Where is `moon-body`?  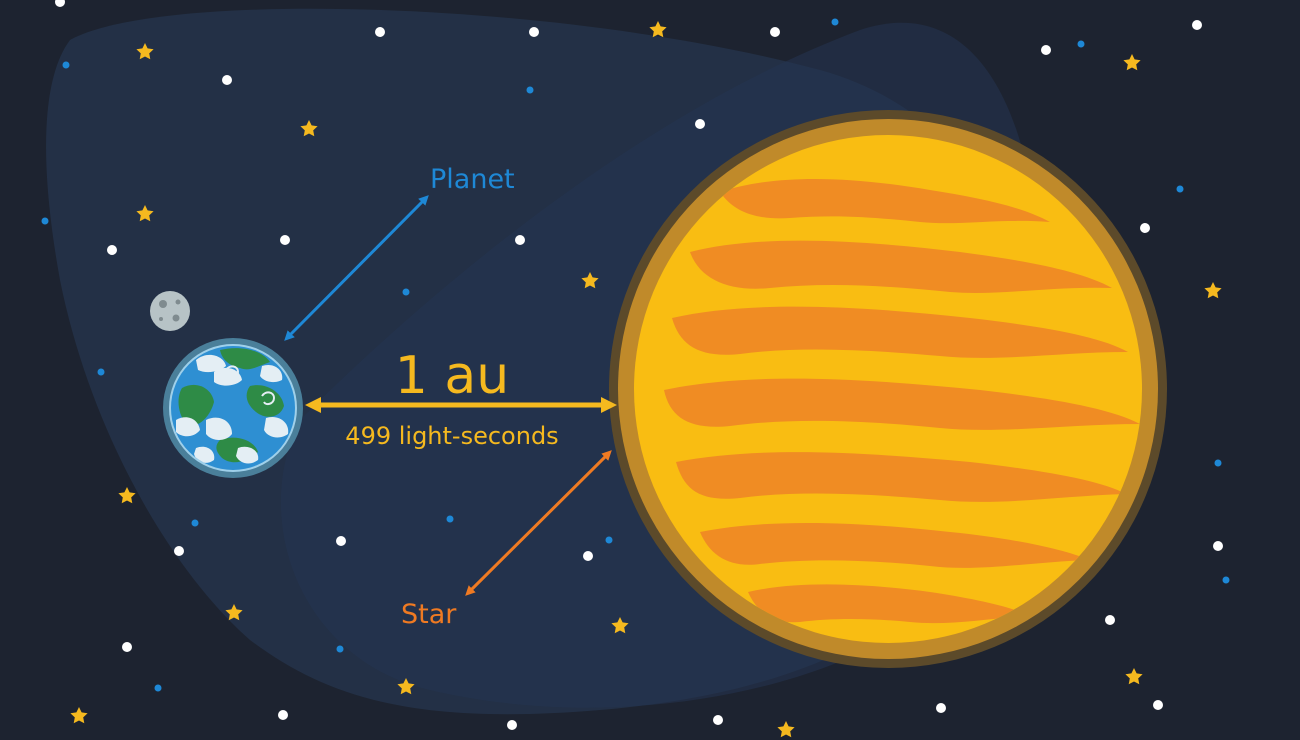
moon-body is located at coordinates (170, 311).